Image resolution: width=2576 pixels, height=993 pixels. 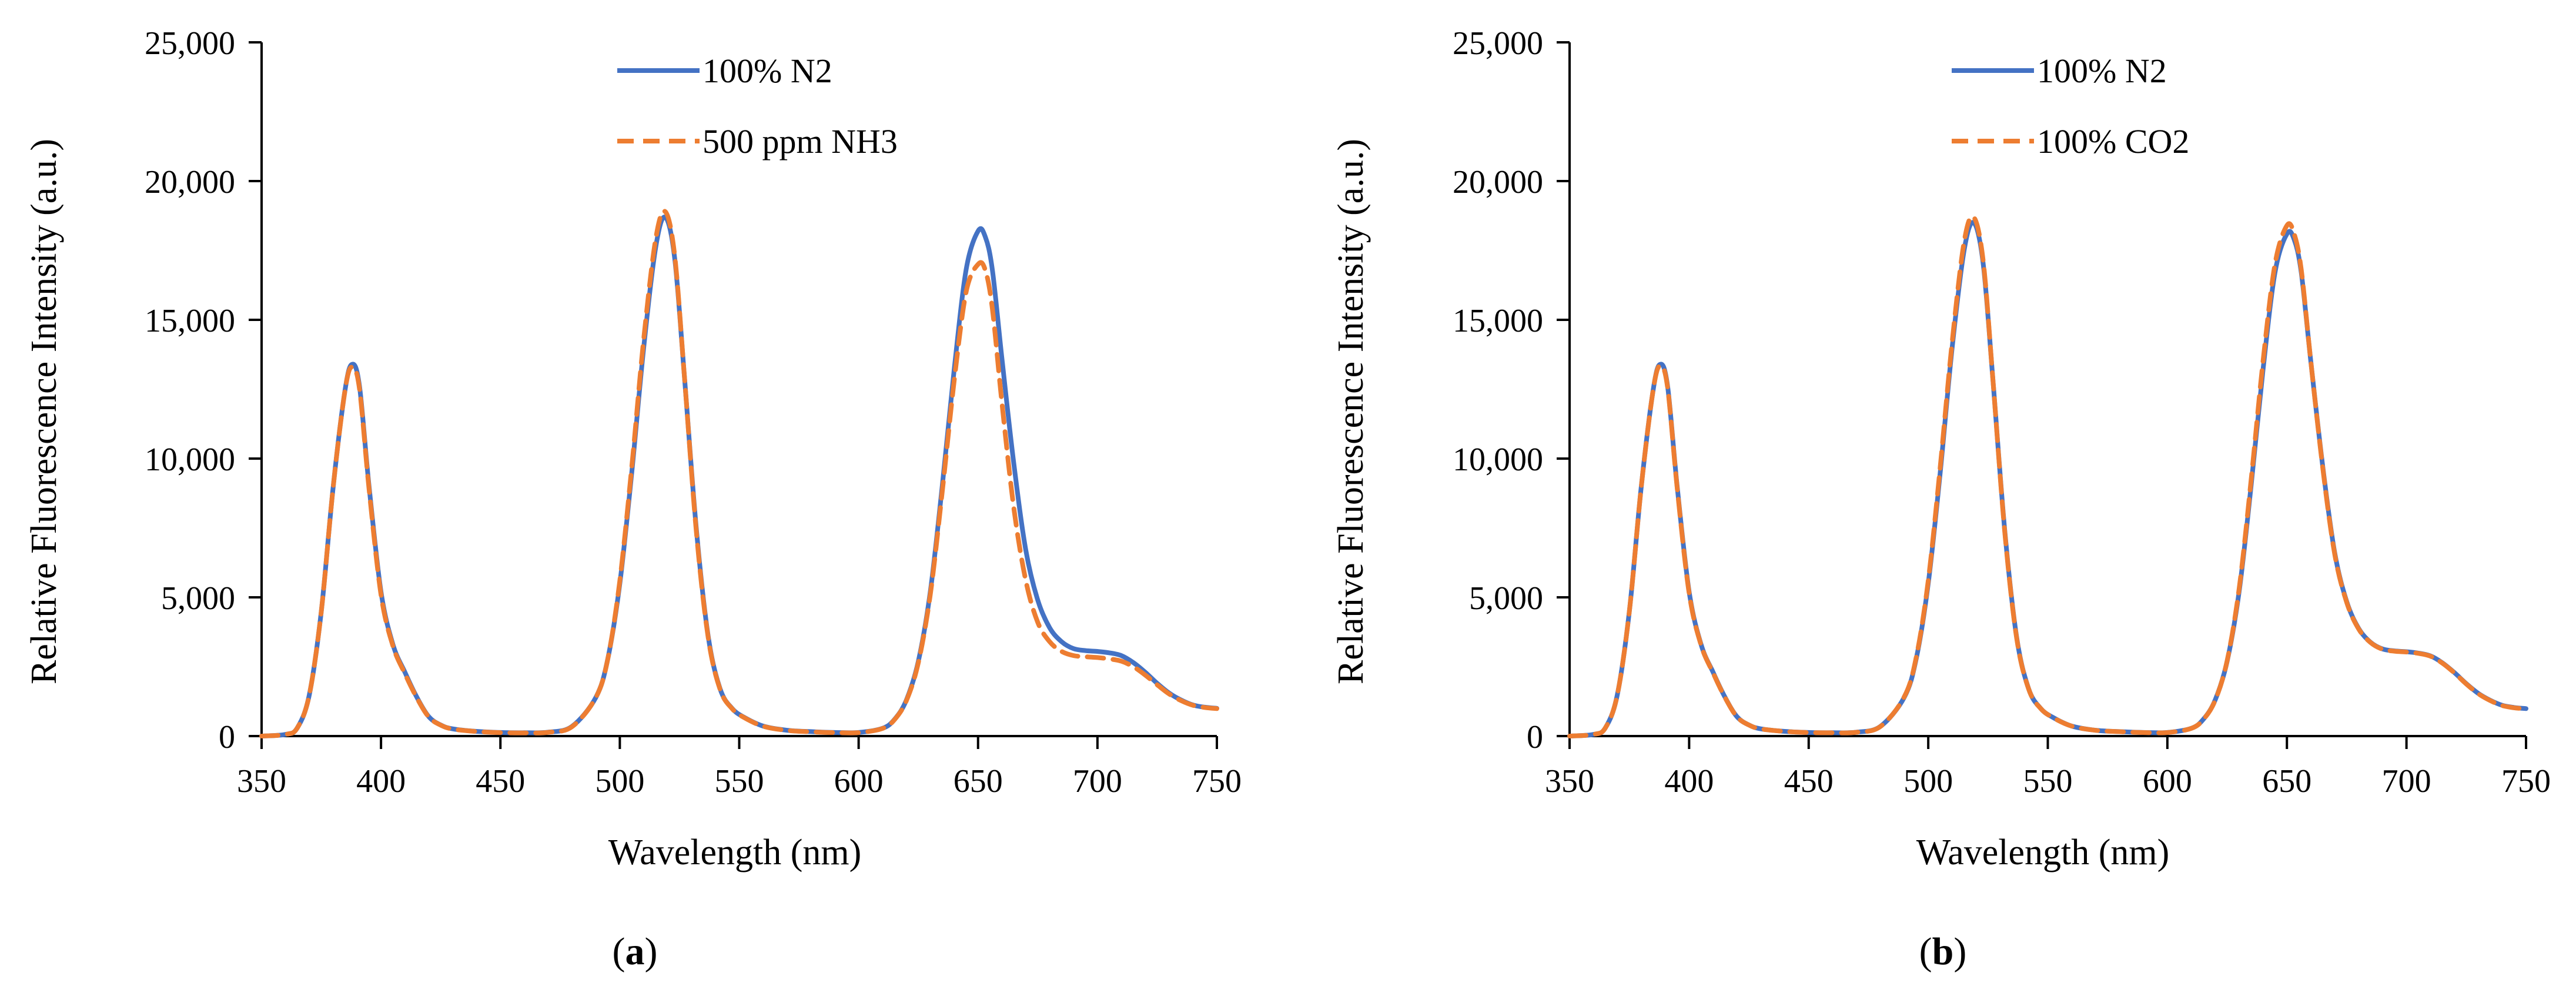 What do you see at coordinates (2070, 106) in the screenshot?
I see `legend: 100% N2 100% CO2` at bounding box center [2070, 106].